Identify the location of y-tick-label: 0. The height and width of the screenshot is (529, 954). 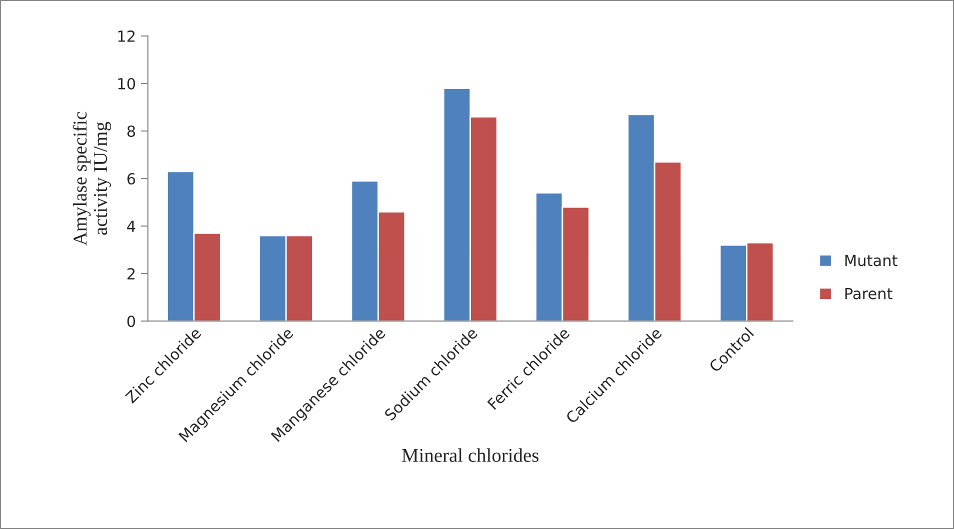
(131, 322).